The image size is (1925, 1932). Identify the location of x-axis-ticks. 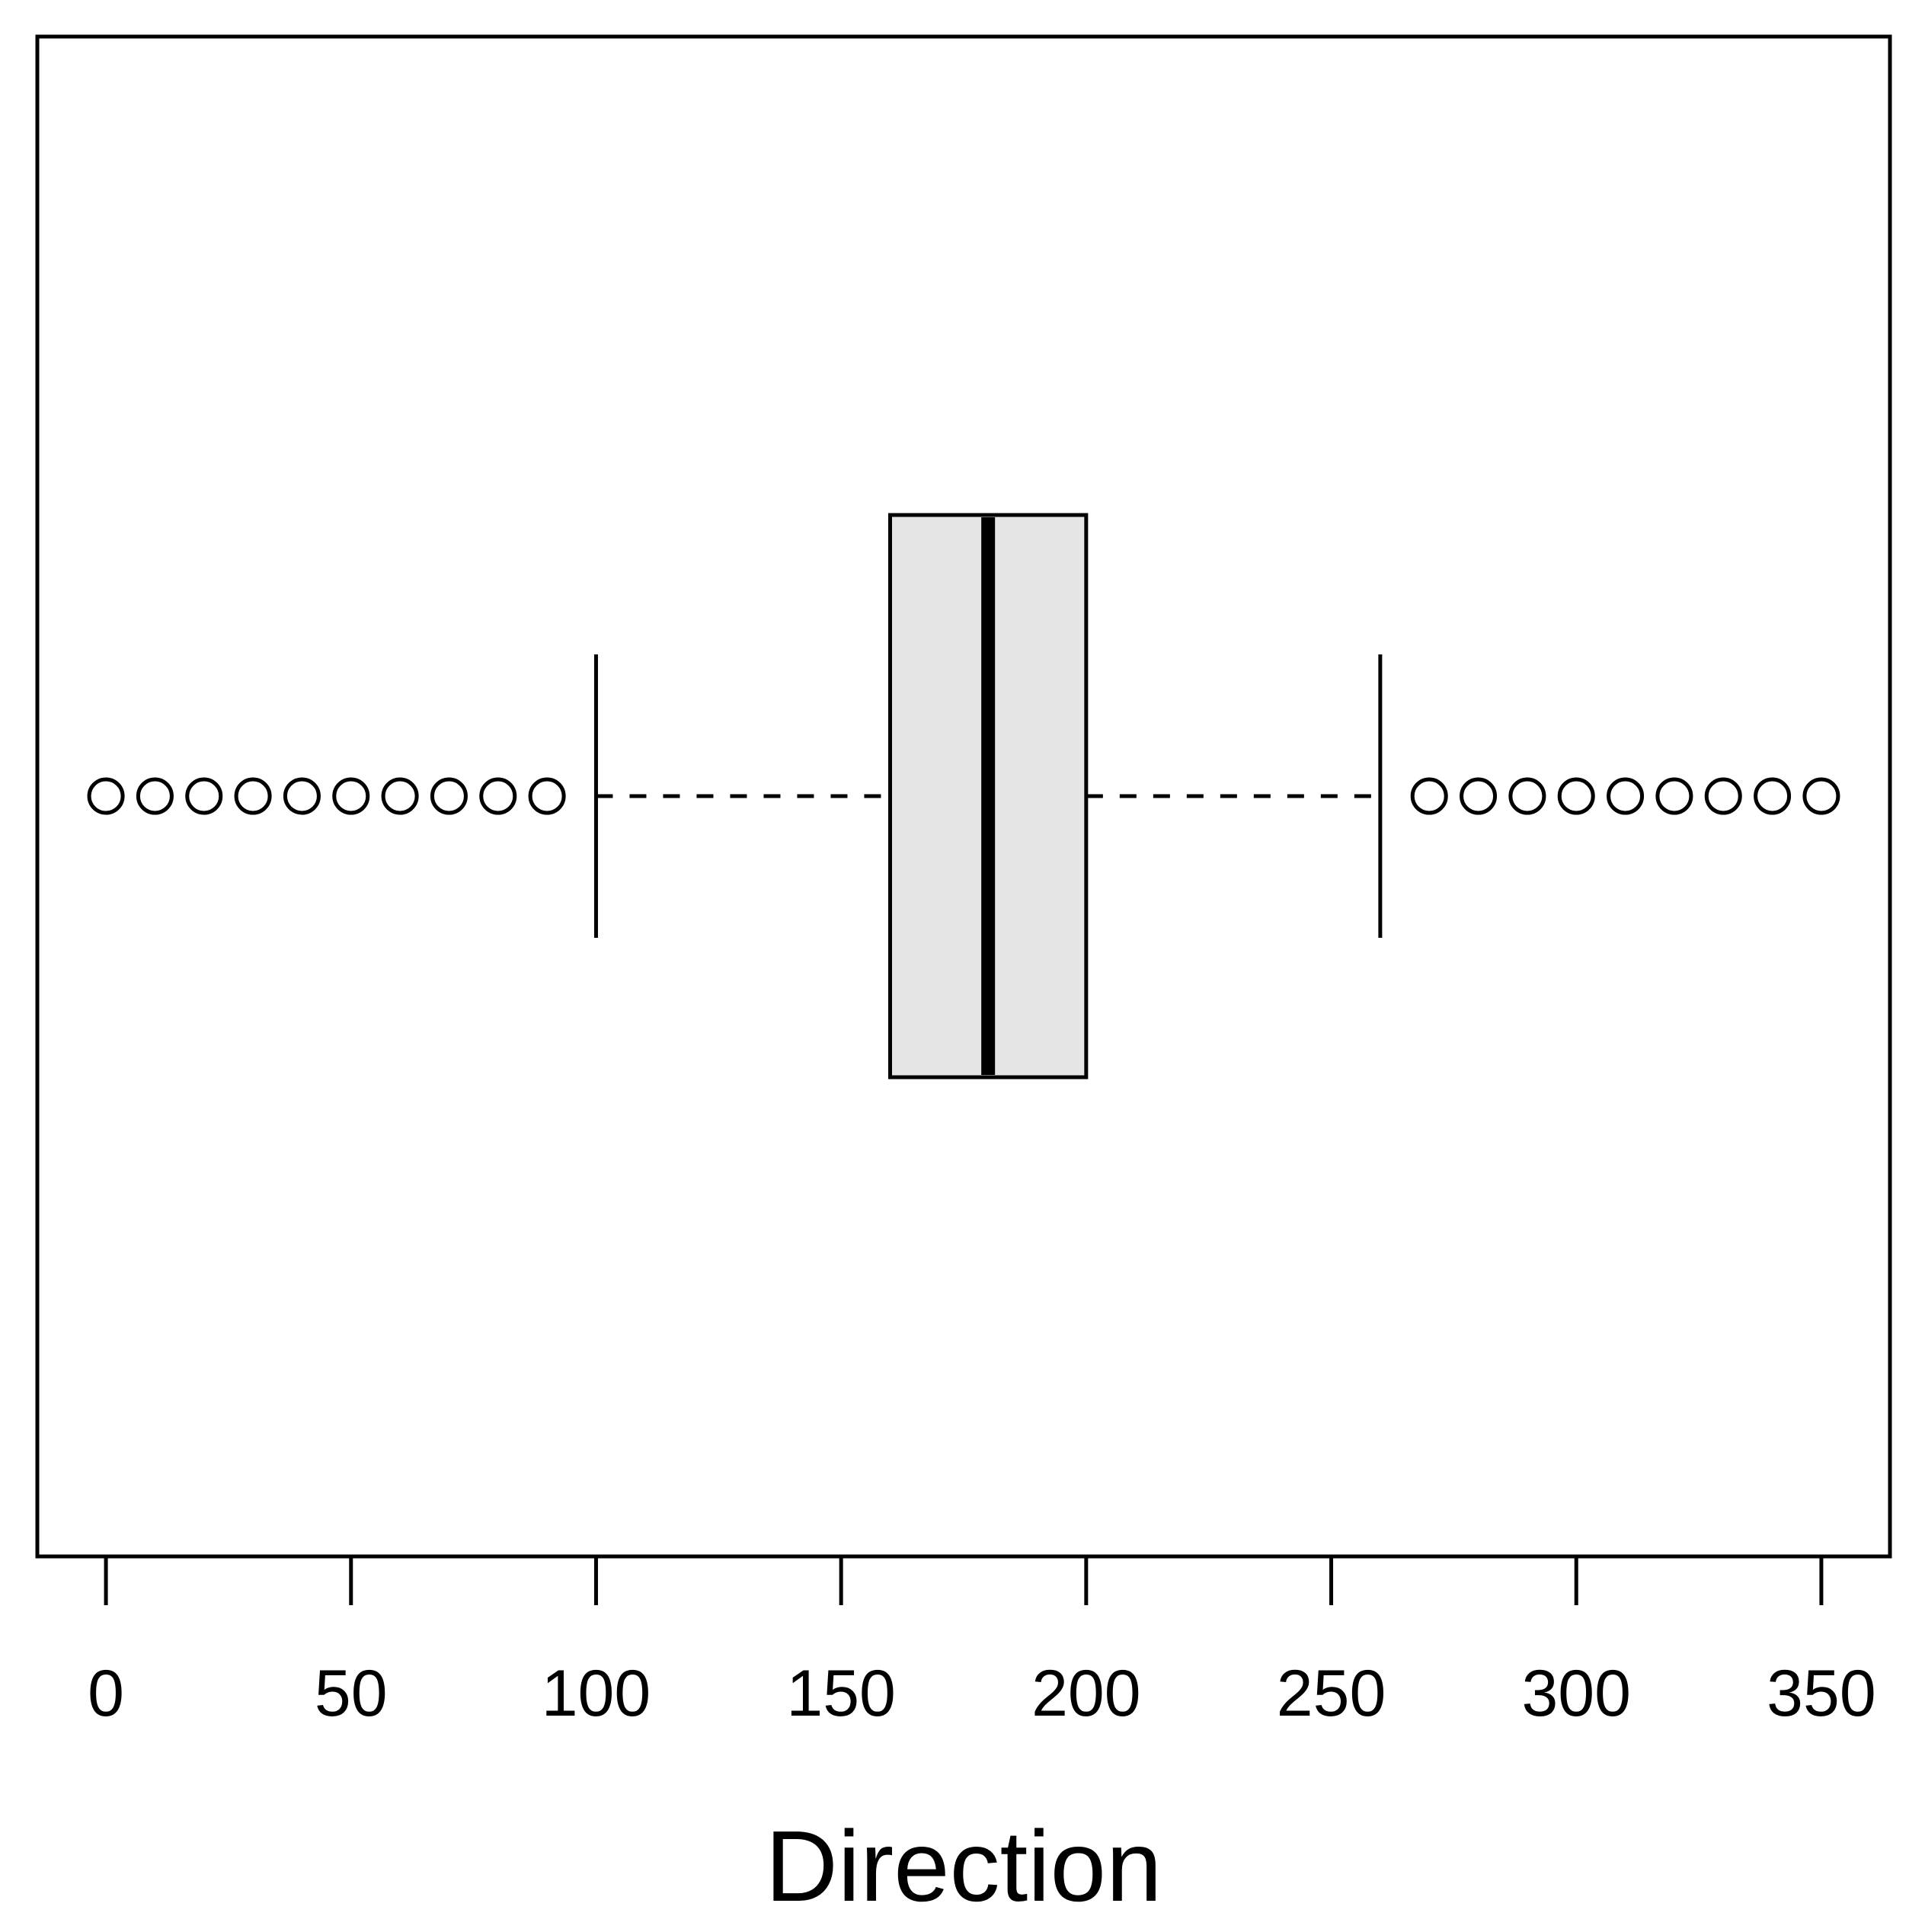
(964, 1580).